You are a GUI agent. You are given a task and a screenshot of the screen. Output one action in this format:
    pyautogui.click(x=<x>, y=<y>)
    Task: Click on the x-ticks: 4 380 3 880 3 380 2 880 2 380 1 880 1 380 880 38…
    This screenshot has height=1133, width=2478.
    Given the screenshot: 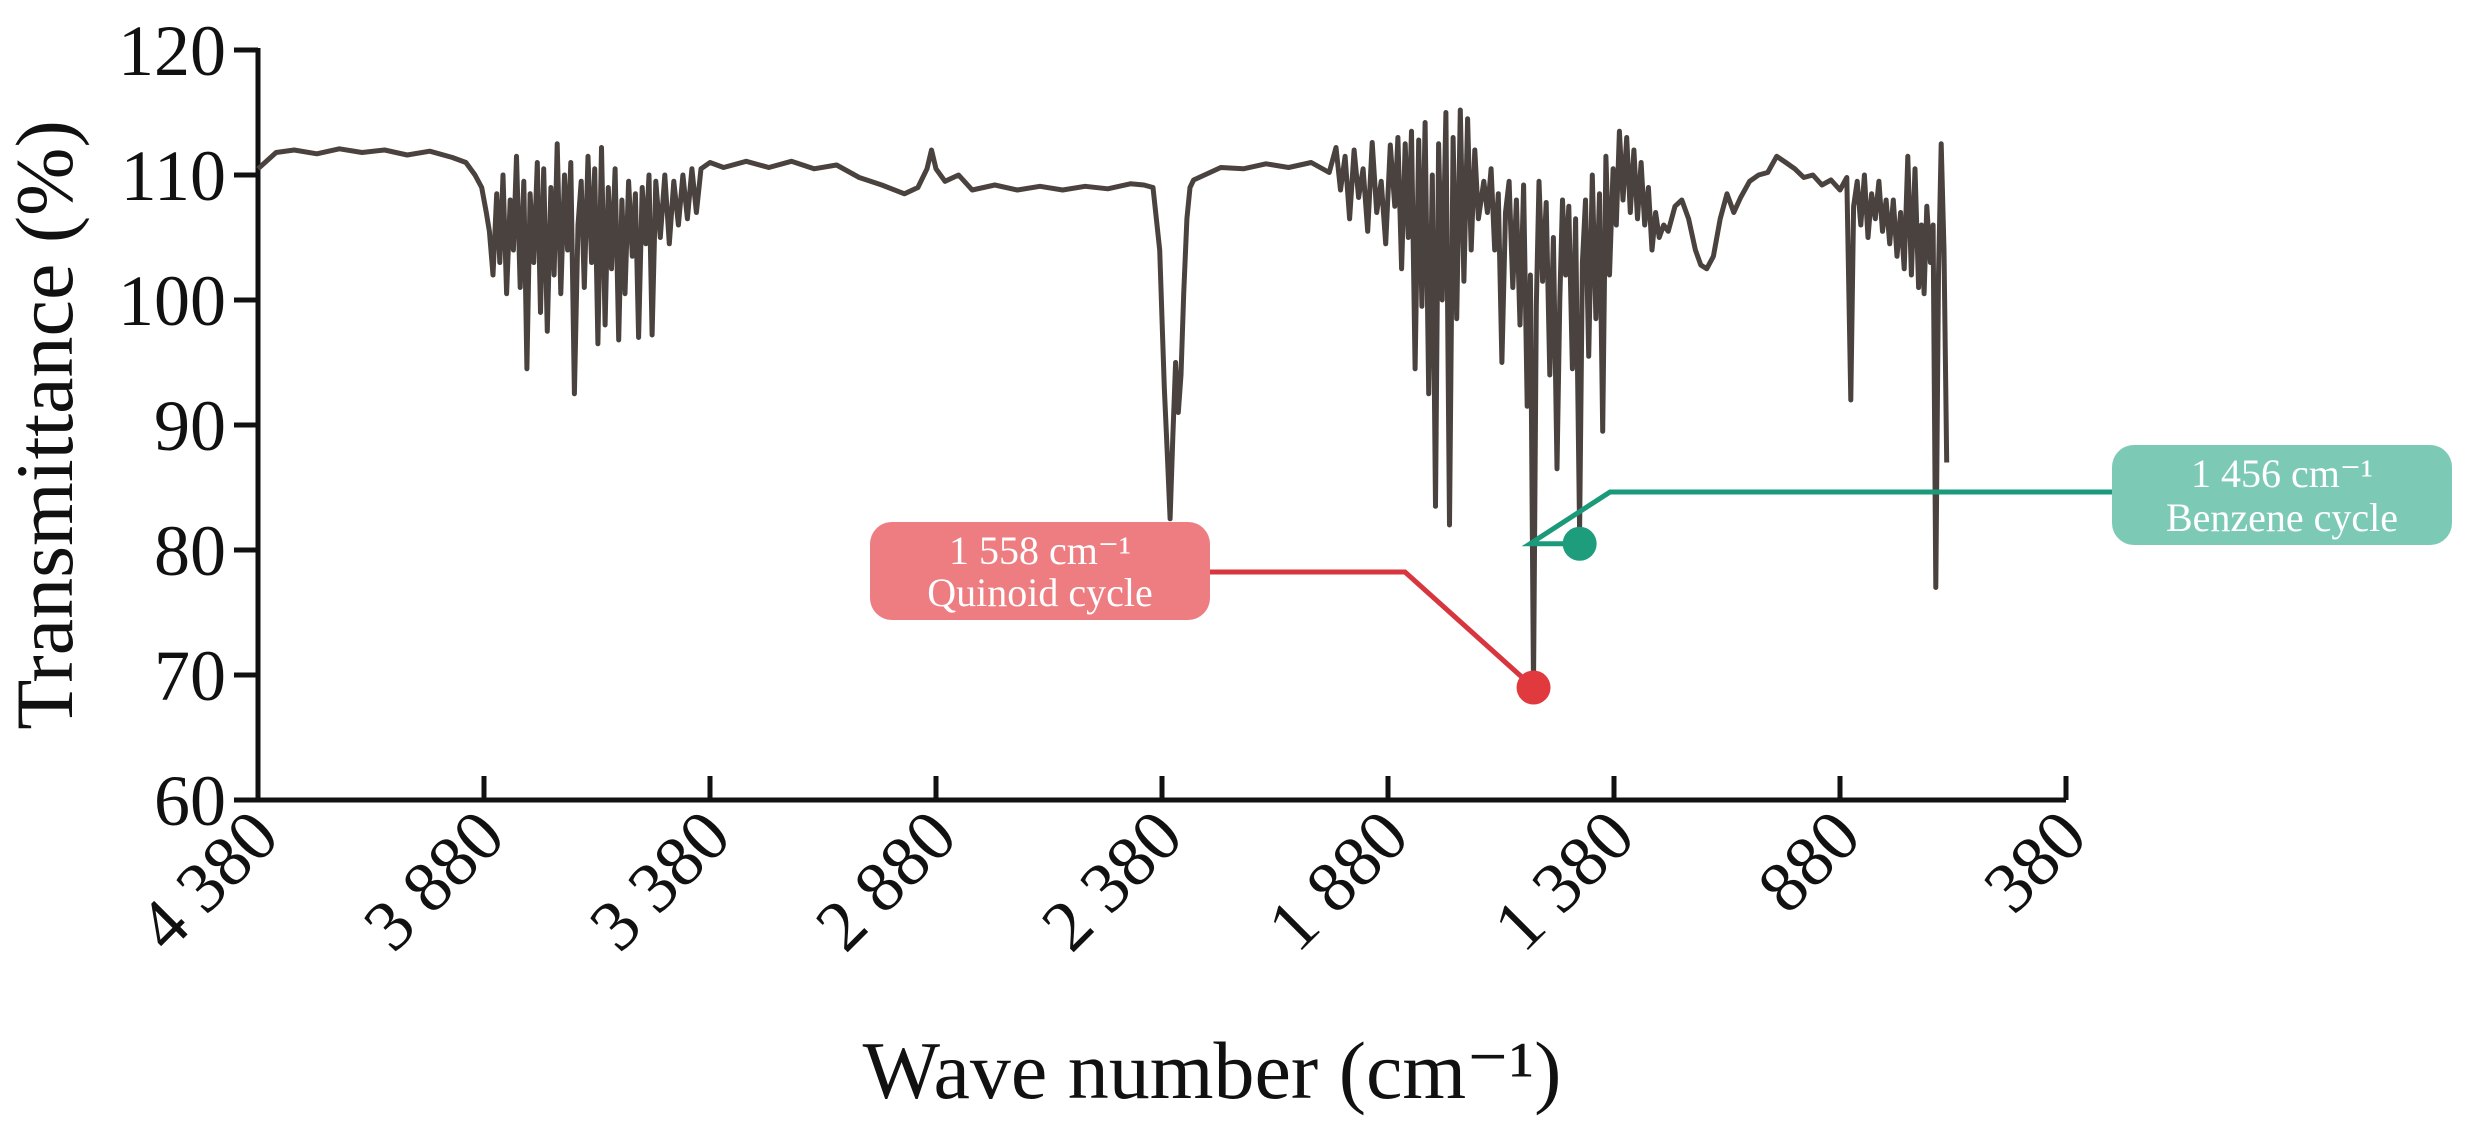 What is the action you would take?
    pyautogui.click(x=1111, y=871)
    